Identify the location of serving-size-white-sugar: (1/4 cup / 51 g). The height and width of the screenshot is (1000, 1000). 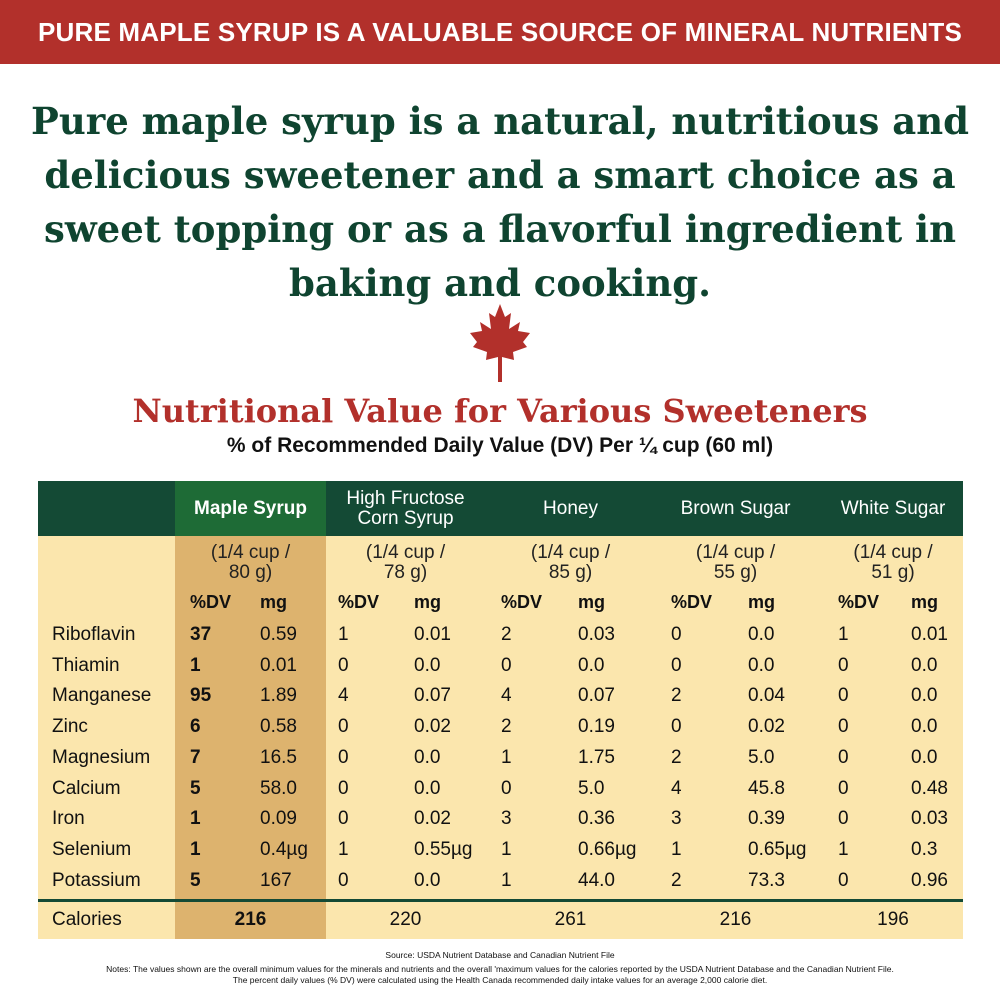
(893, 563).